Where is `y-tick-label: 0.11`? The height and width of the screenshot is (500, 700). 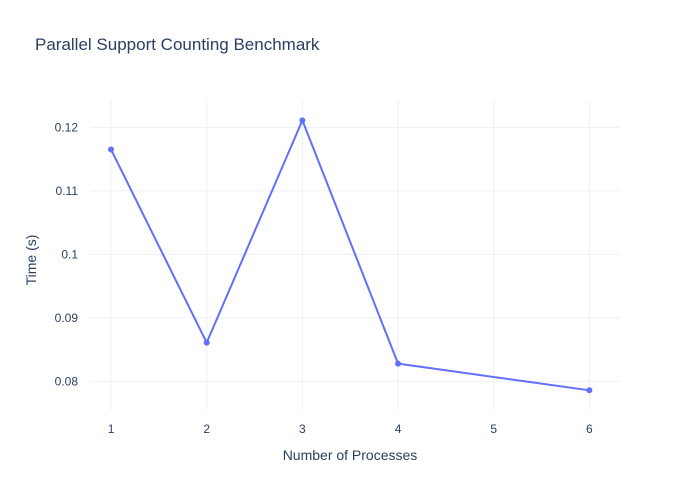
y-tick-label: 0.11 is located at coordinates (67, 191).